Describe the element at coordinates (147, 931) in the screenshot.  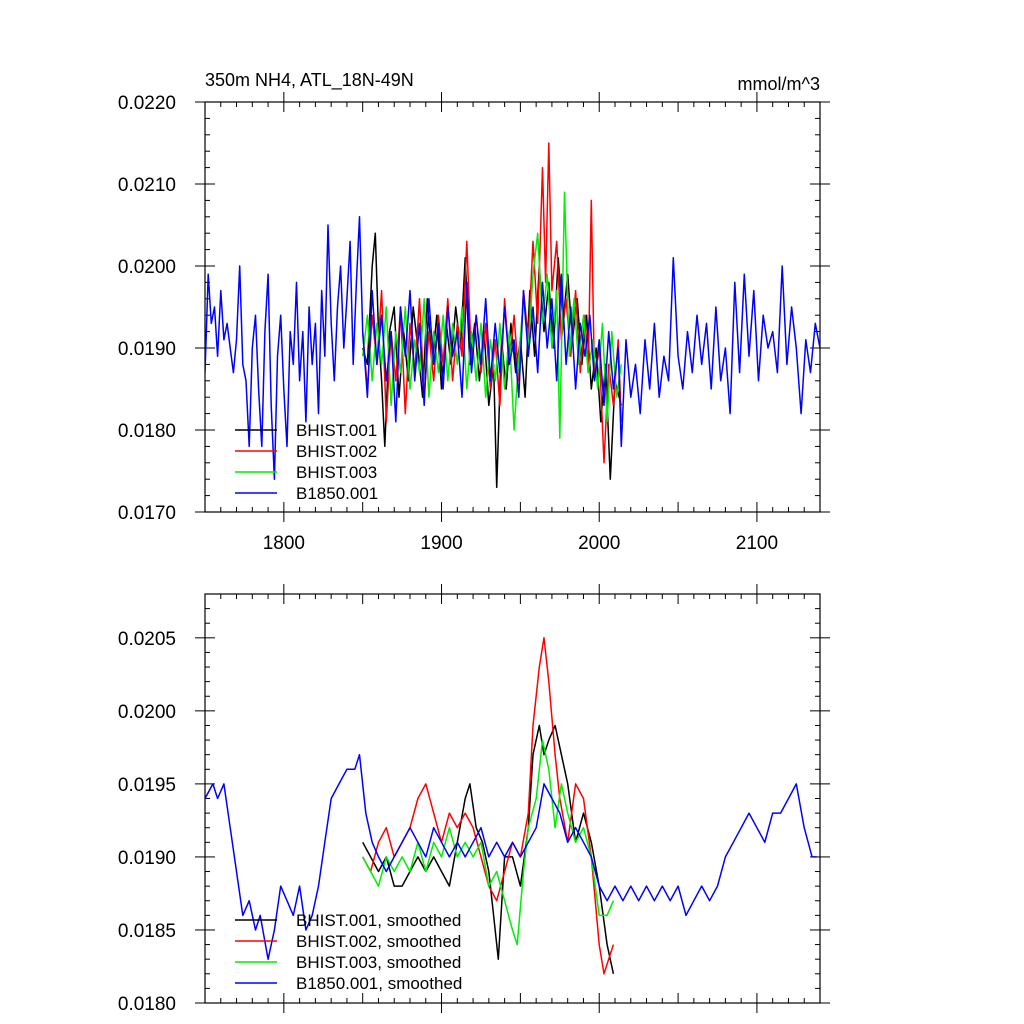
I see `plot2-y-tick-label: 0.0185` at that location.